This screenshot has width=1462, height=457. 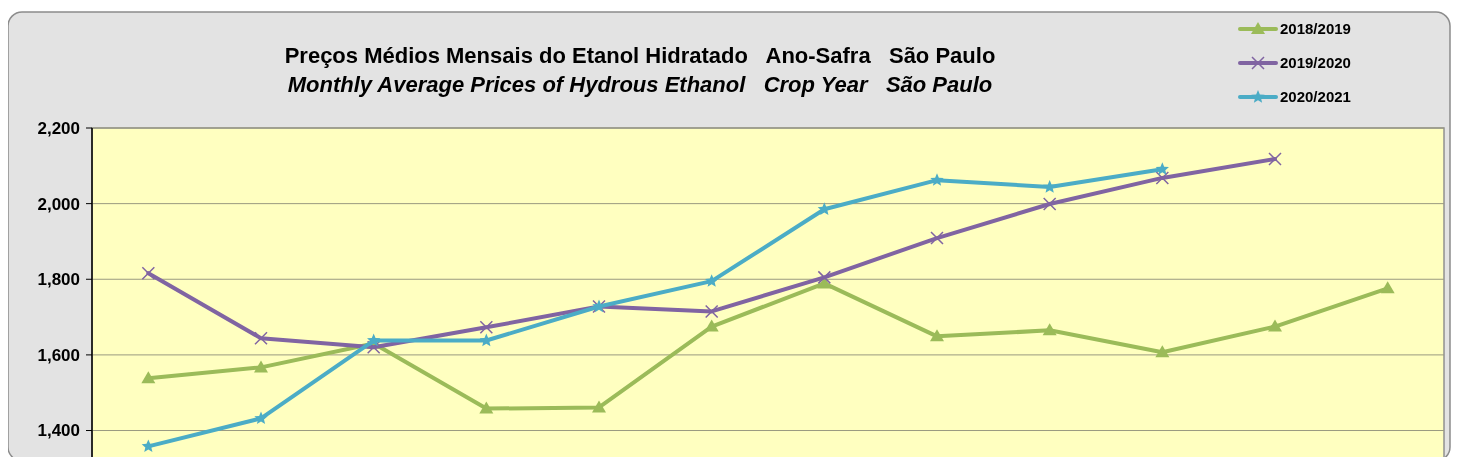 I want to click on y-tick-label: 1,600, so click(x=58, y=355).